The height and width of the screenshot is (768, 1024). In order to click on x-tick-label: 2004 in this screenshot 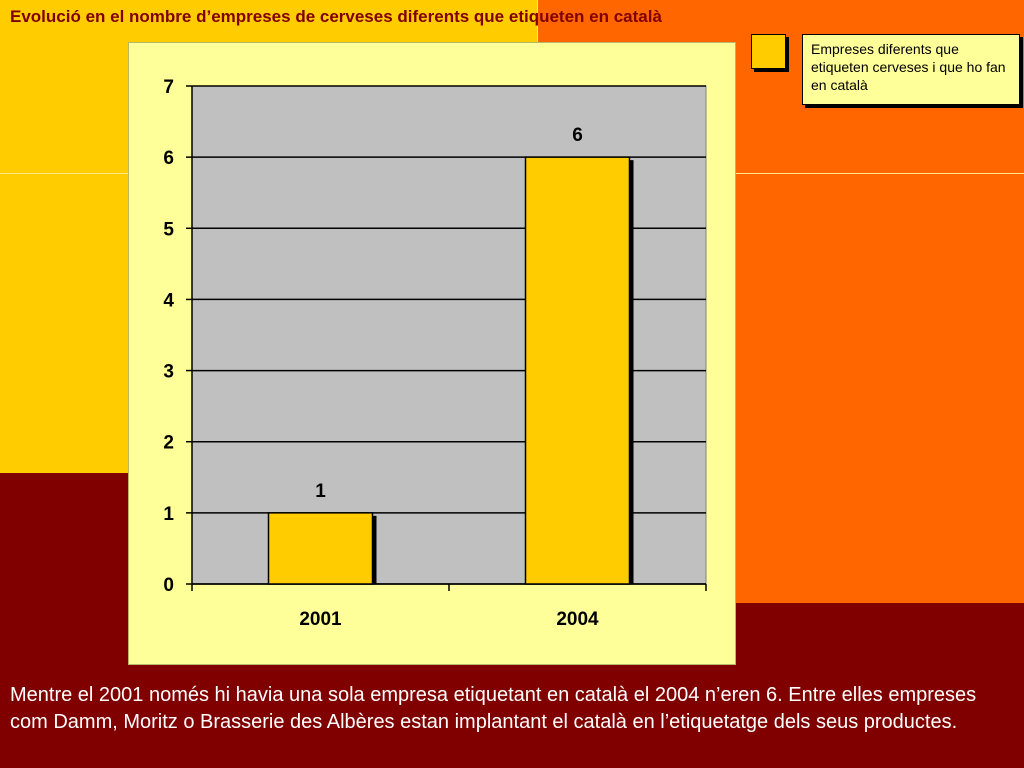, I will do `click(577, 619)`.